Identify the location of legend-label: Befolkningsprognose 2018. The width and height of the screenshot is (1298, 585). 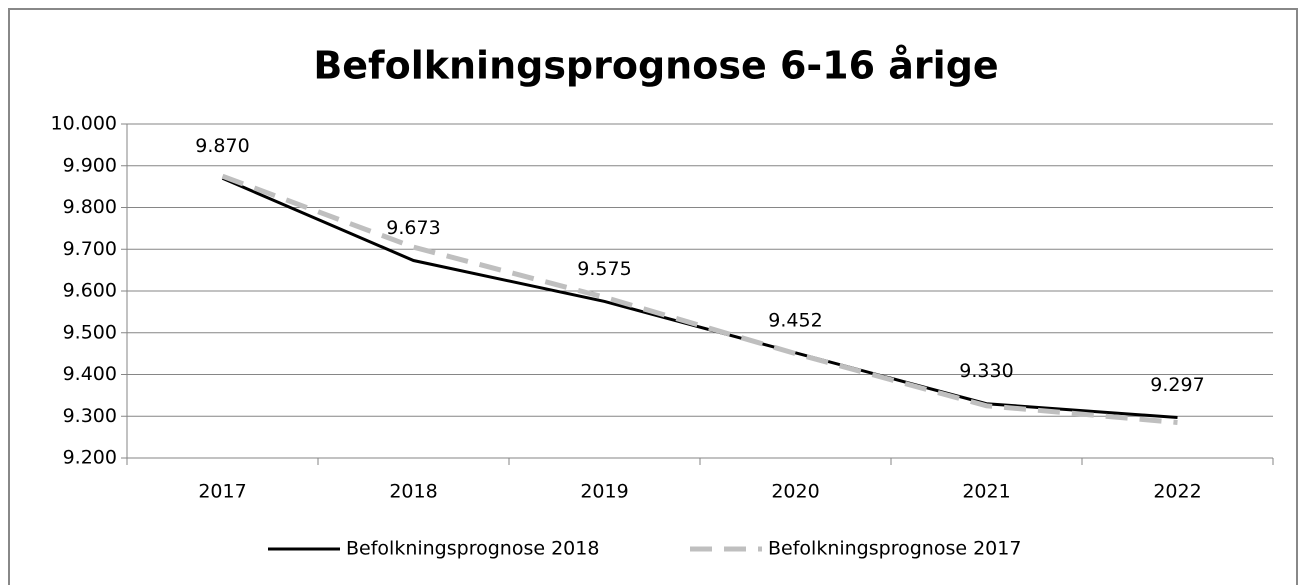
(472, 549).